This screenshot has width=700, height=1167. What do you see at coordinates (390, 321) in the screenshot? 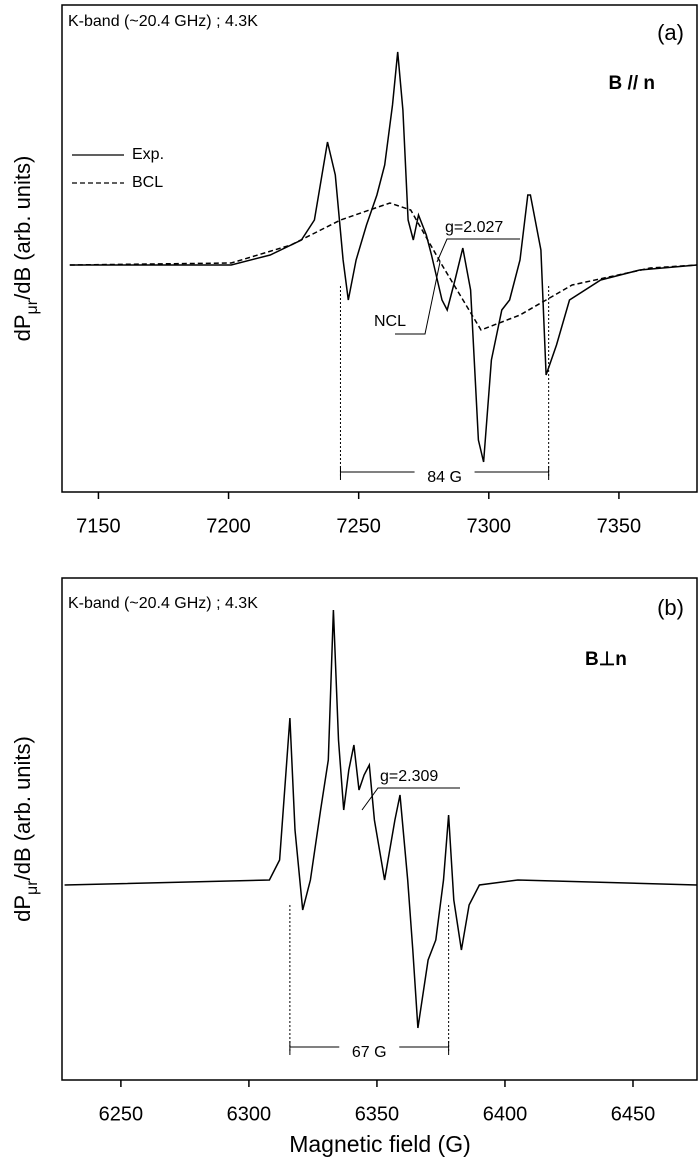
I see `ncl-label: NCL` at bounding box center [390, 321].